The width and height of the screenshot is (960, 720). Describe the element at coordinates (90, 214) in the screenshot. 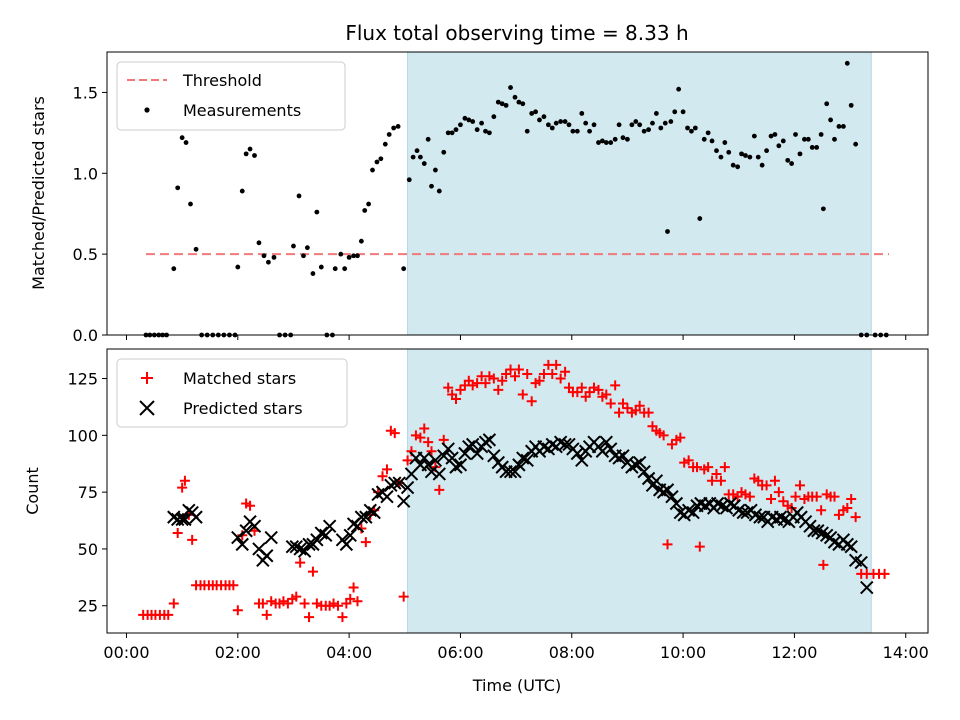

I see `top-y-ticks: 0.0 0.5 1.0 1.5` at that location.